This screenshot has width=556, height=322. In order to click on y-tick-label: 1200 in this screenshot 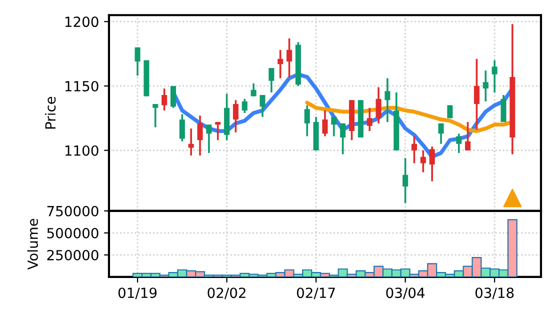, I will do `click(81, 22)`.